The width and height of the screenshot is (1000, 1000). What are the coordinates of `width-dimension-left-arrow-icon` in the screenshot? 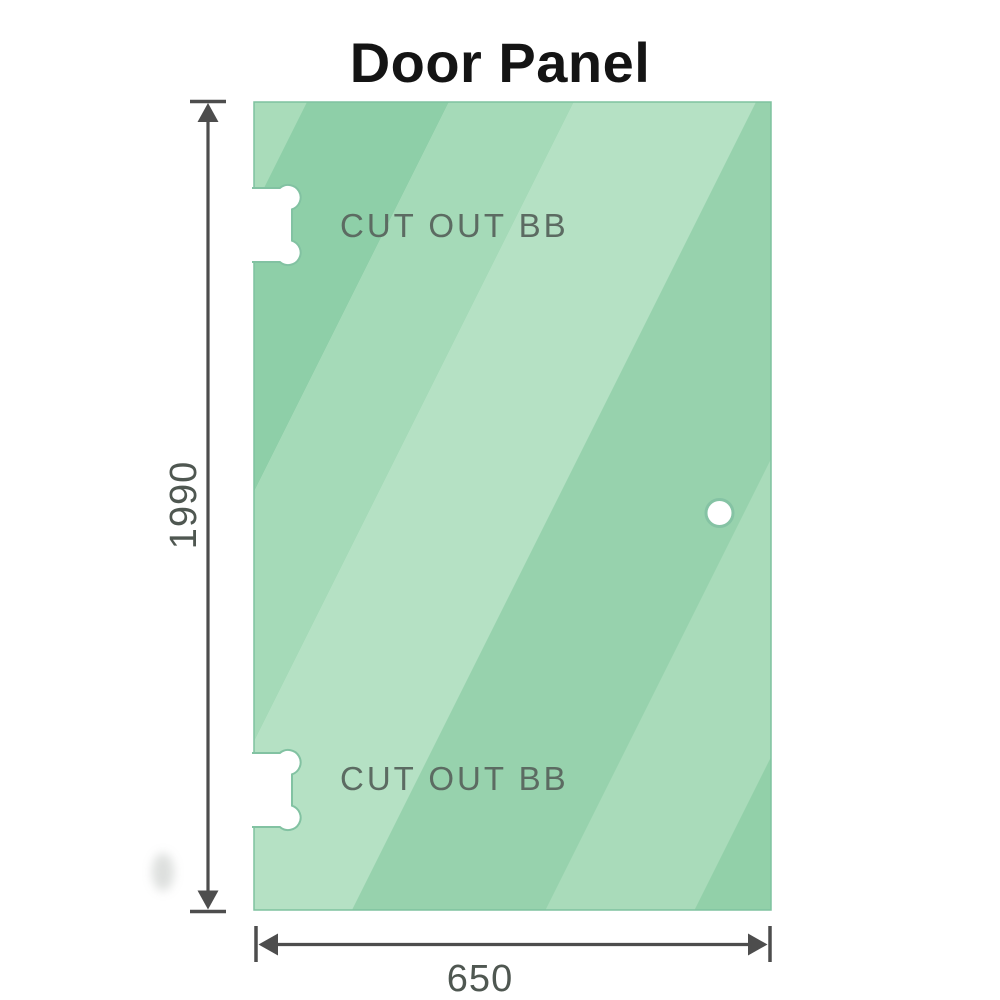 It's located at (268, 944).